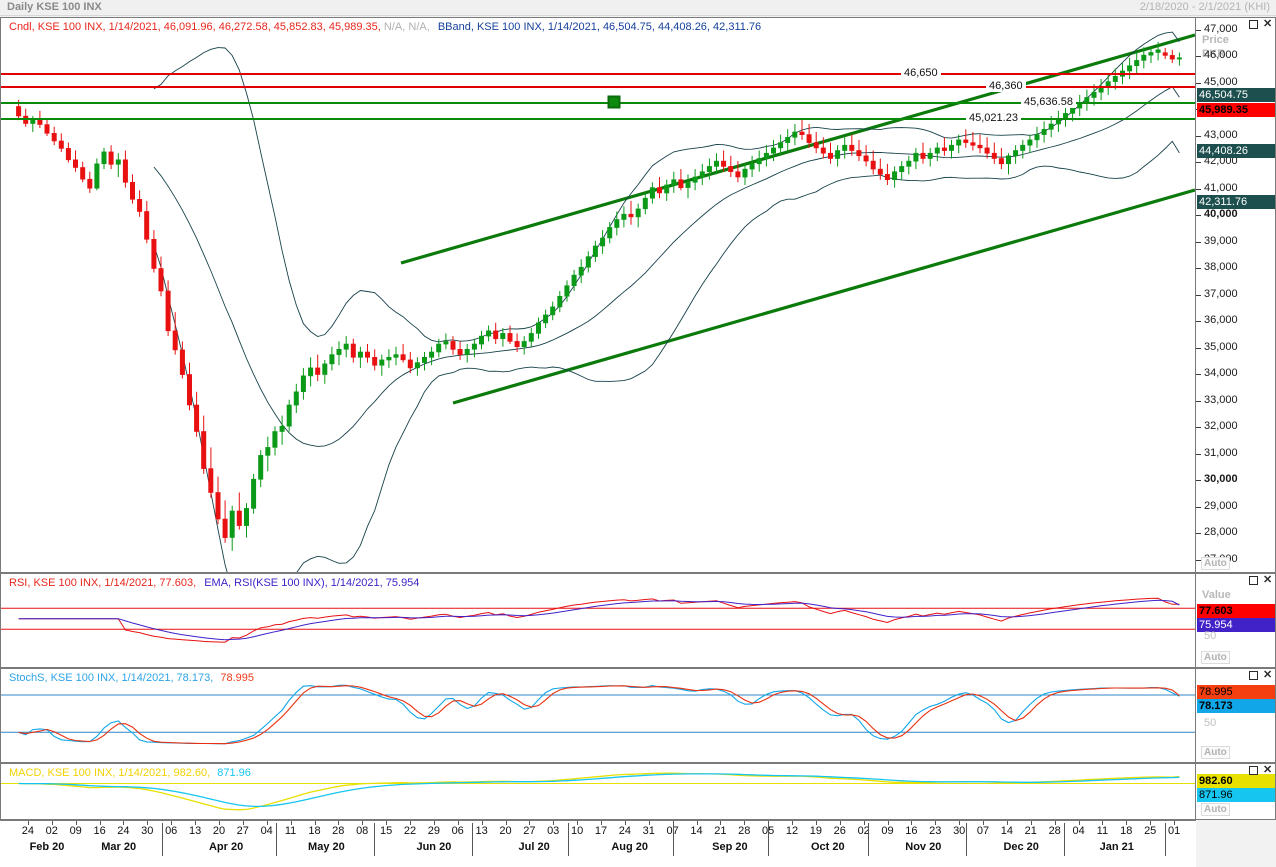 The width and height of the screenshot is (1276, 867). I want to click on stoch-k-value-tag: 78.173, so click(1236, 706).